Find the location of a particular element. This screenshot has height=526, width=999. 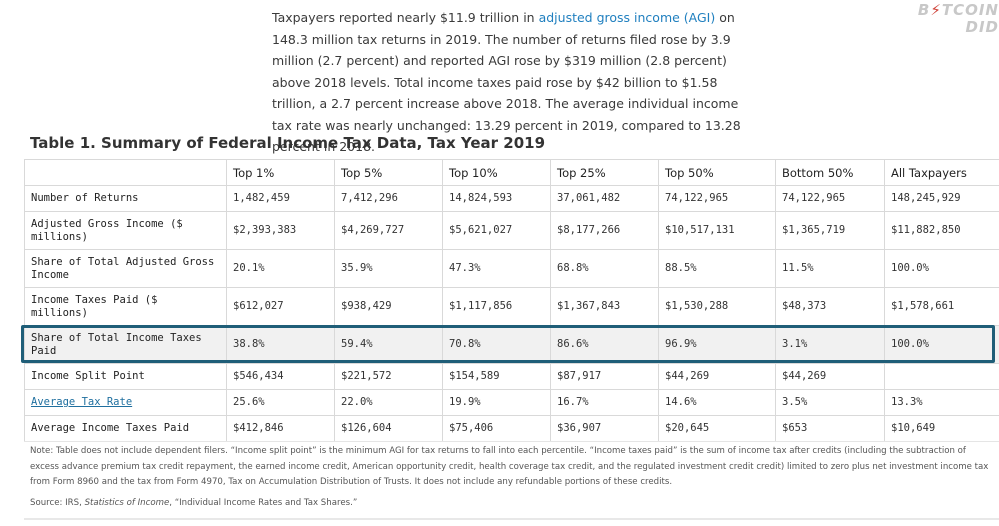

table-cell: $154,589 is located at coordinates (496, 376).